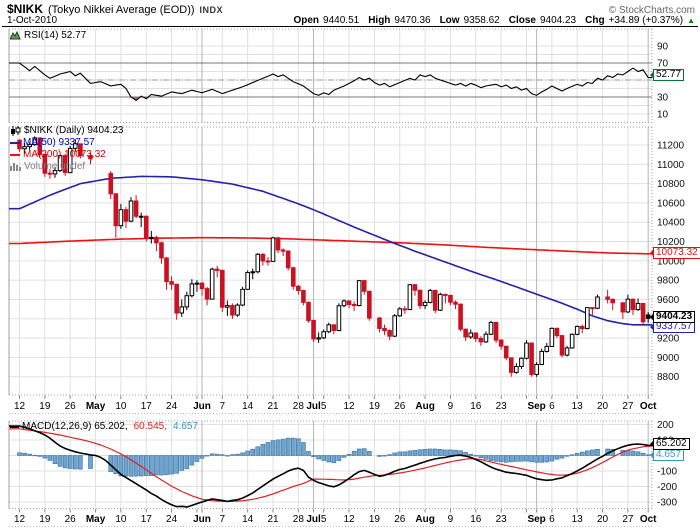  What do you see at coordinates (424, 519) in the screenshot?
I see `svg-text: Aug` at bounding box center [424, 519].